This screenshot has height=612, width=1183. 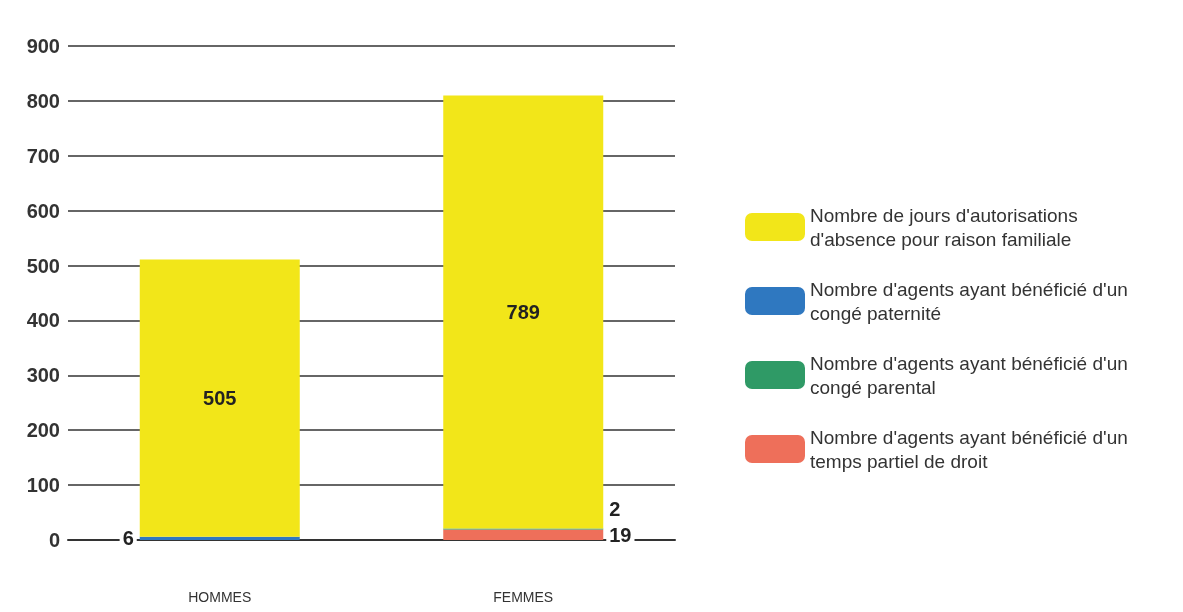 What do you see at coordinates (43, 485) in the screenshot?
I see `y-tick-label: 100` at bounding box center [43, 485].